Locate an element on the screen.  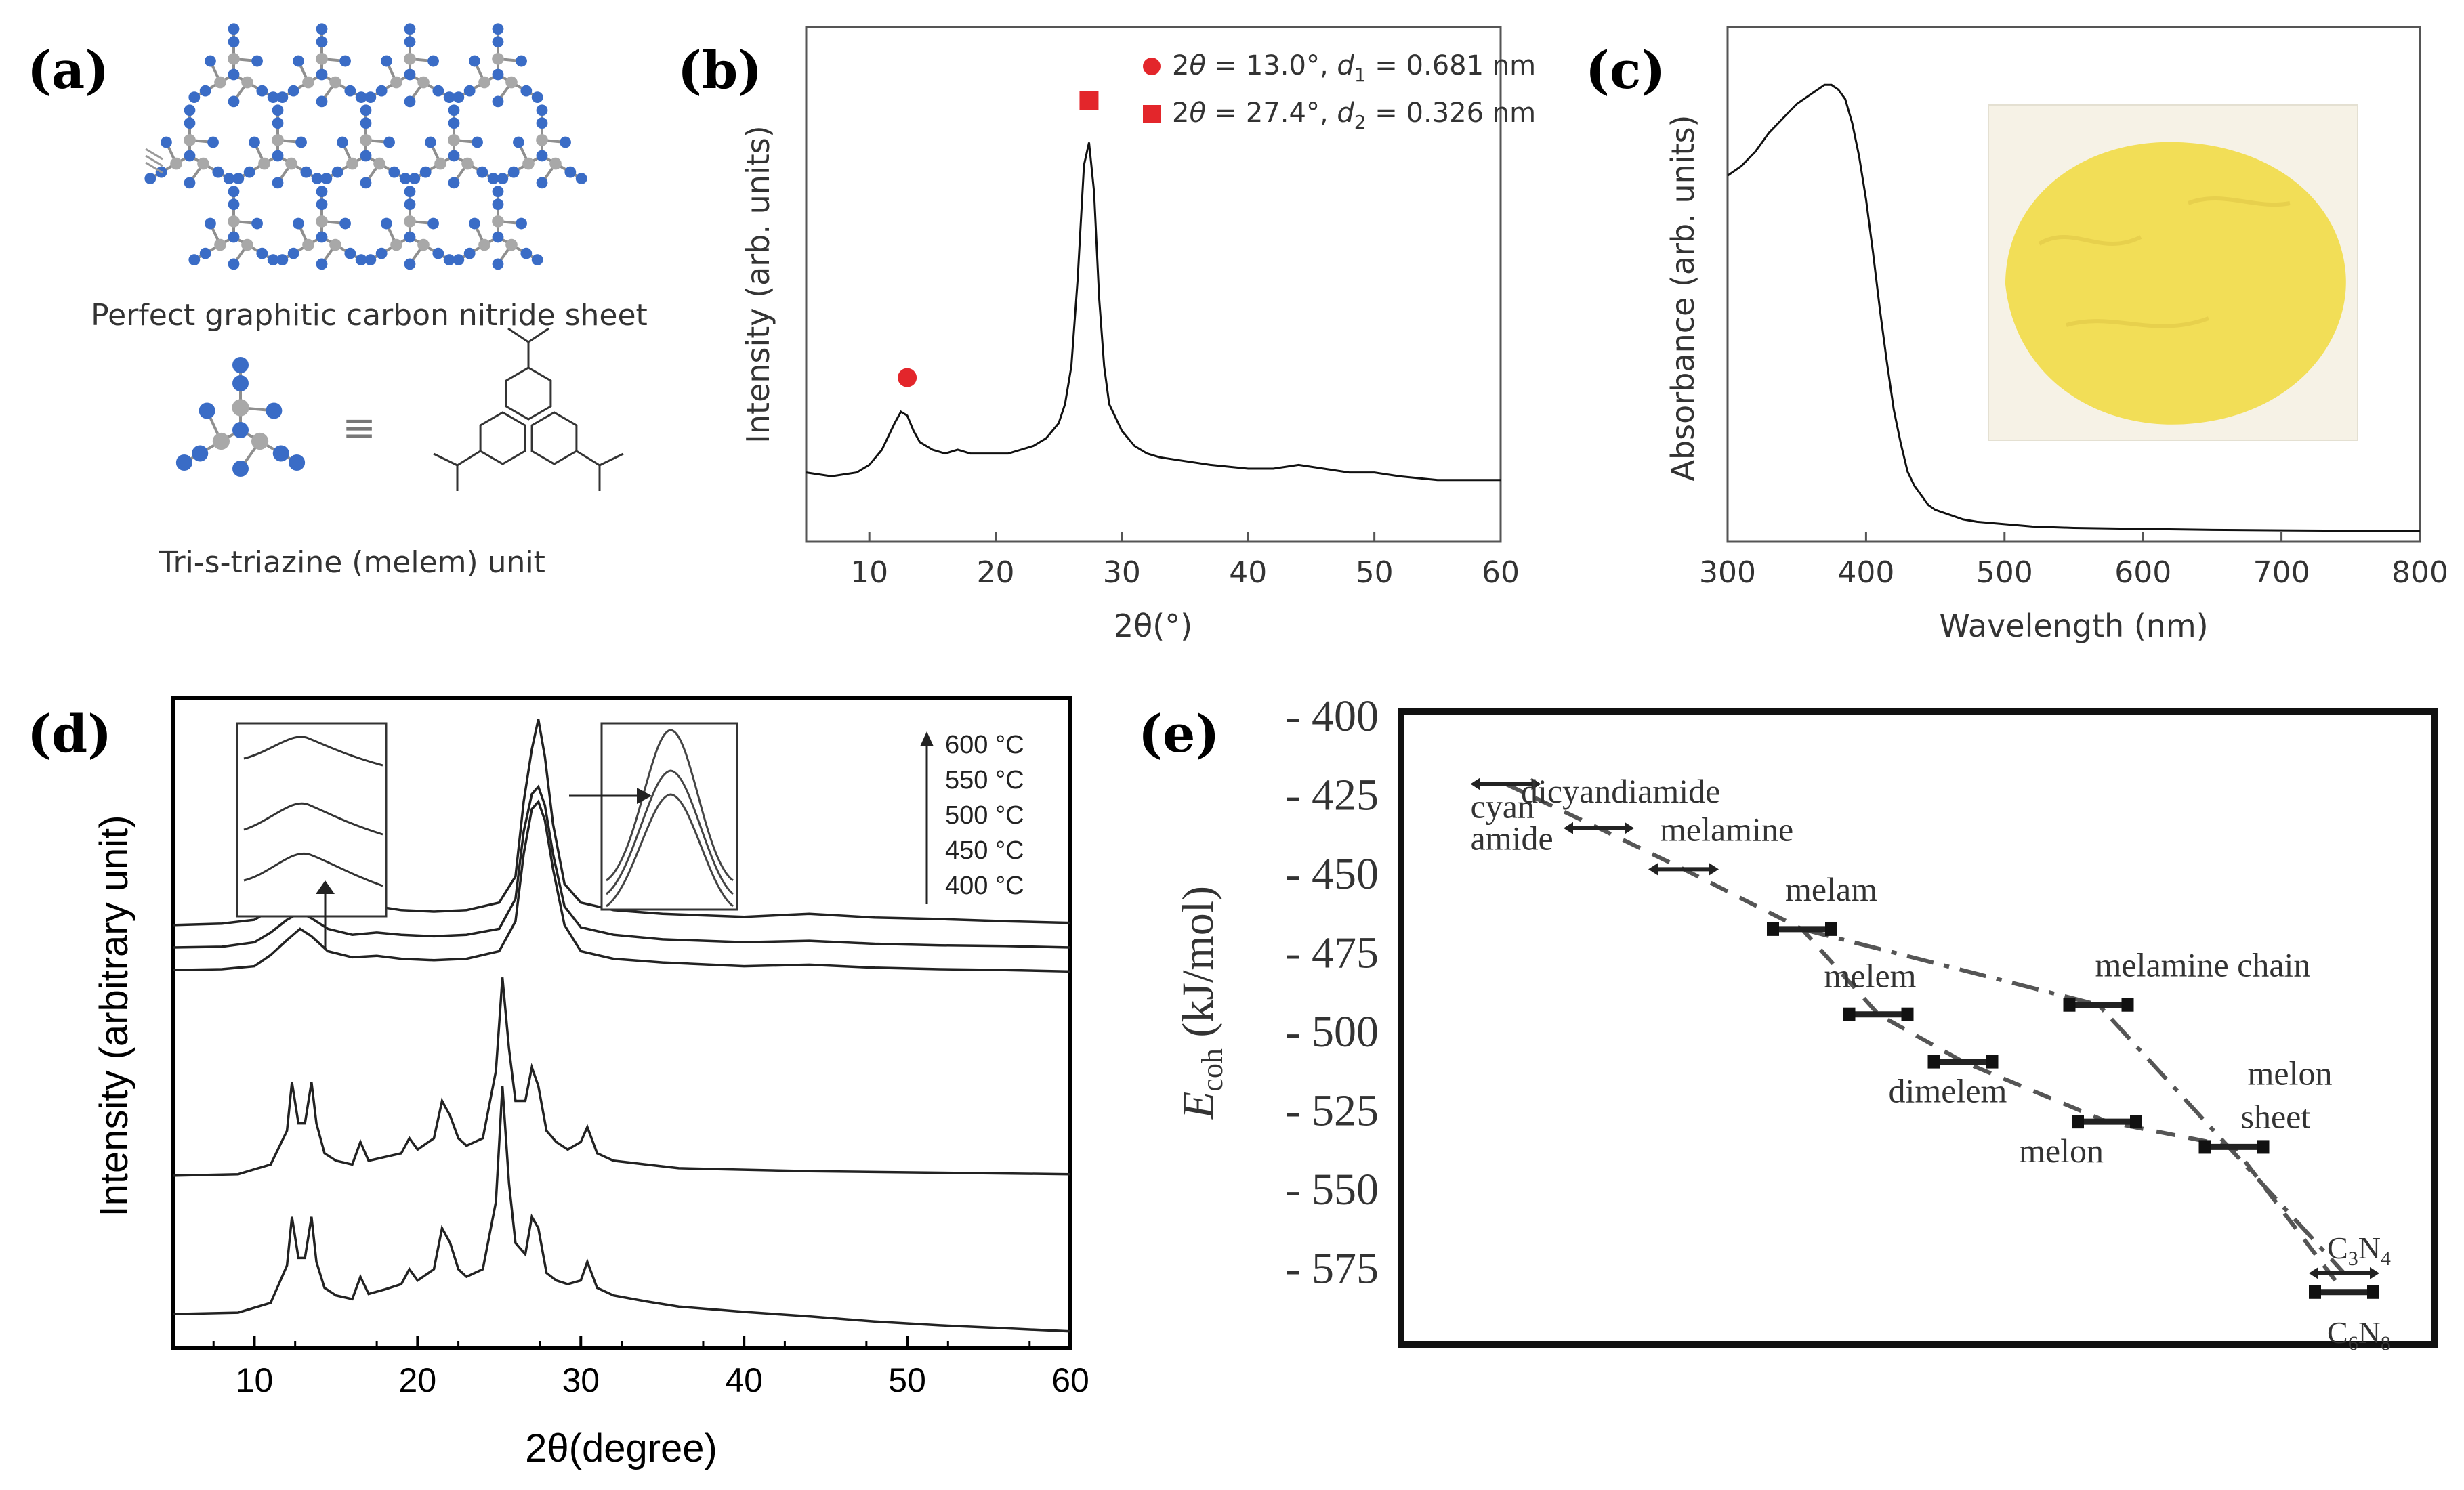
plot-b-peak-markers is located at coordinates (998, 239).